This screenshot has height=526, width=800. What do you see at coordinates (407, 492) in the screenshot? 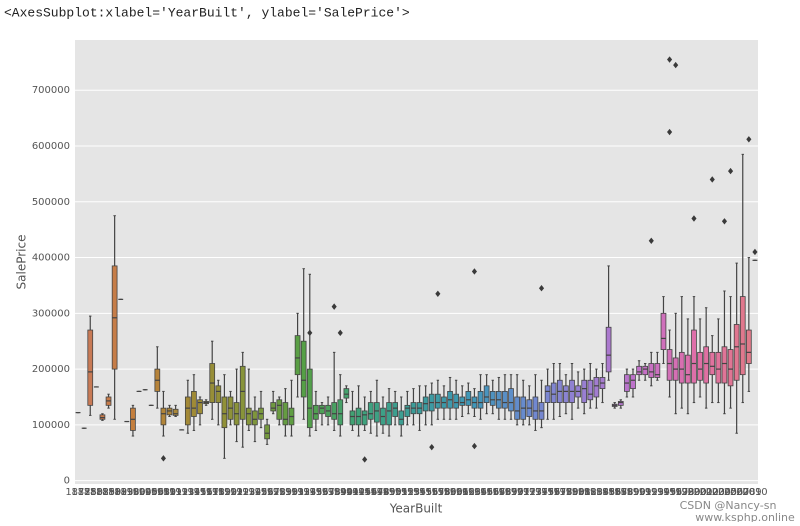
I see `x-tick-label: 1953` at bounding box center [407, 492].